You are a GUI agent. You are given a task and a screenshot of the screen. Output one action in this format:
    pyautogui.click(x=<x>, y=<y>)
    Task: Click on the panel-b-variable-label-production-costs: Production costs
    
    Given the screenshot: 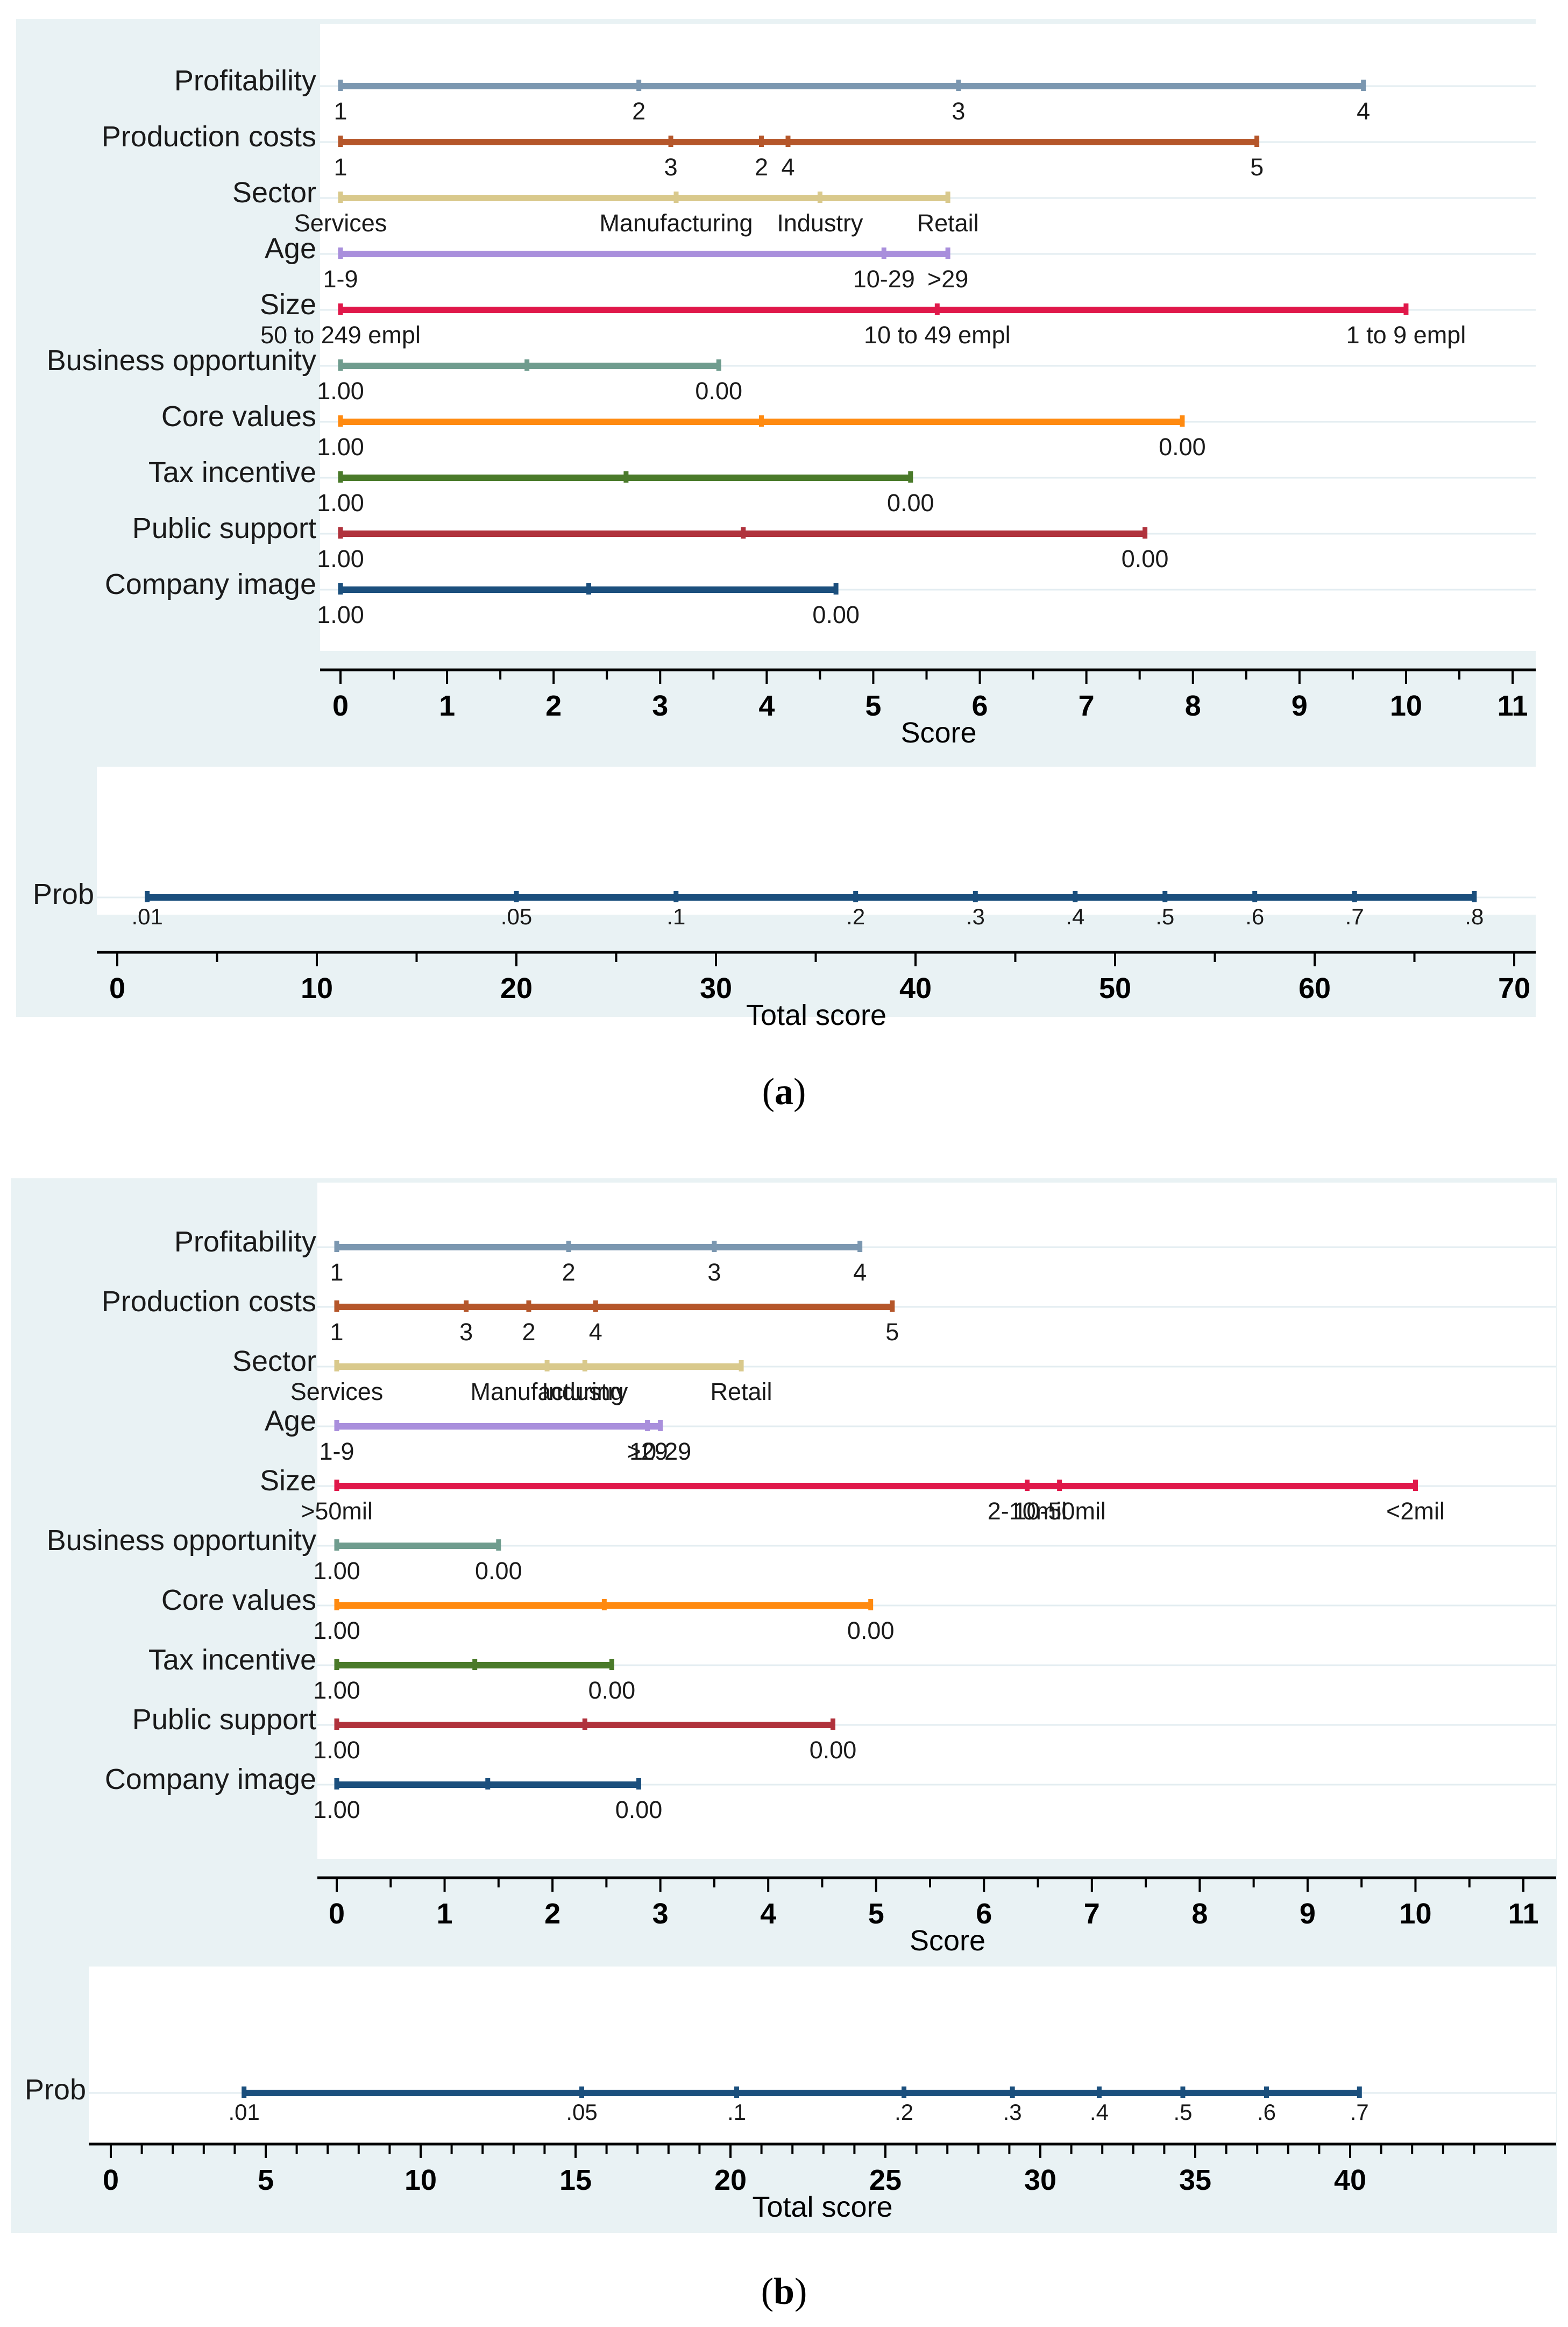 What is the action you would take?
    pyautogui.click(x=209, y=1301)
    